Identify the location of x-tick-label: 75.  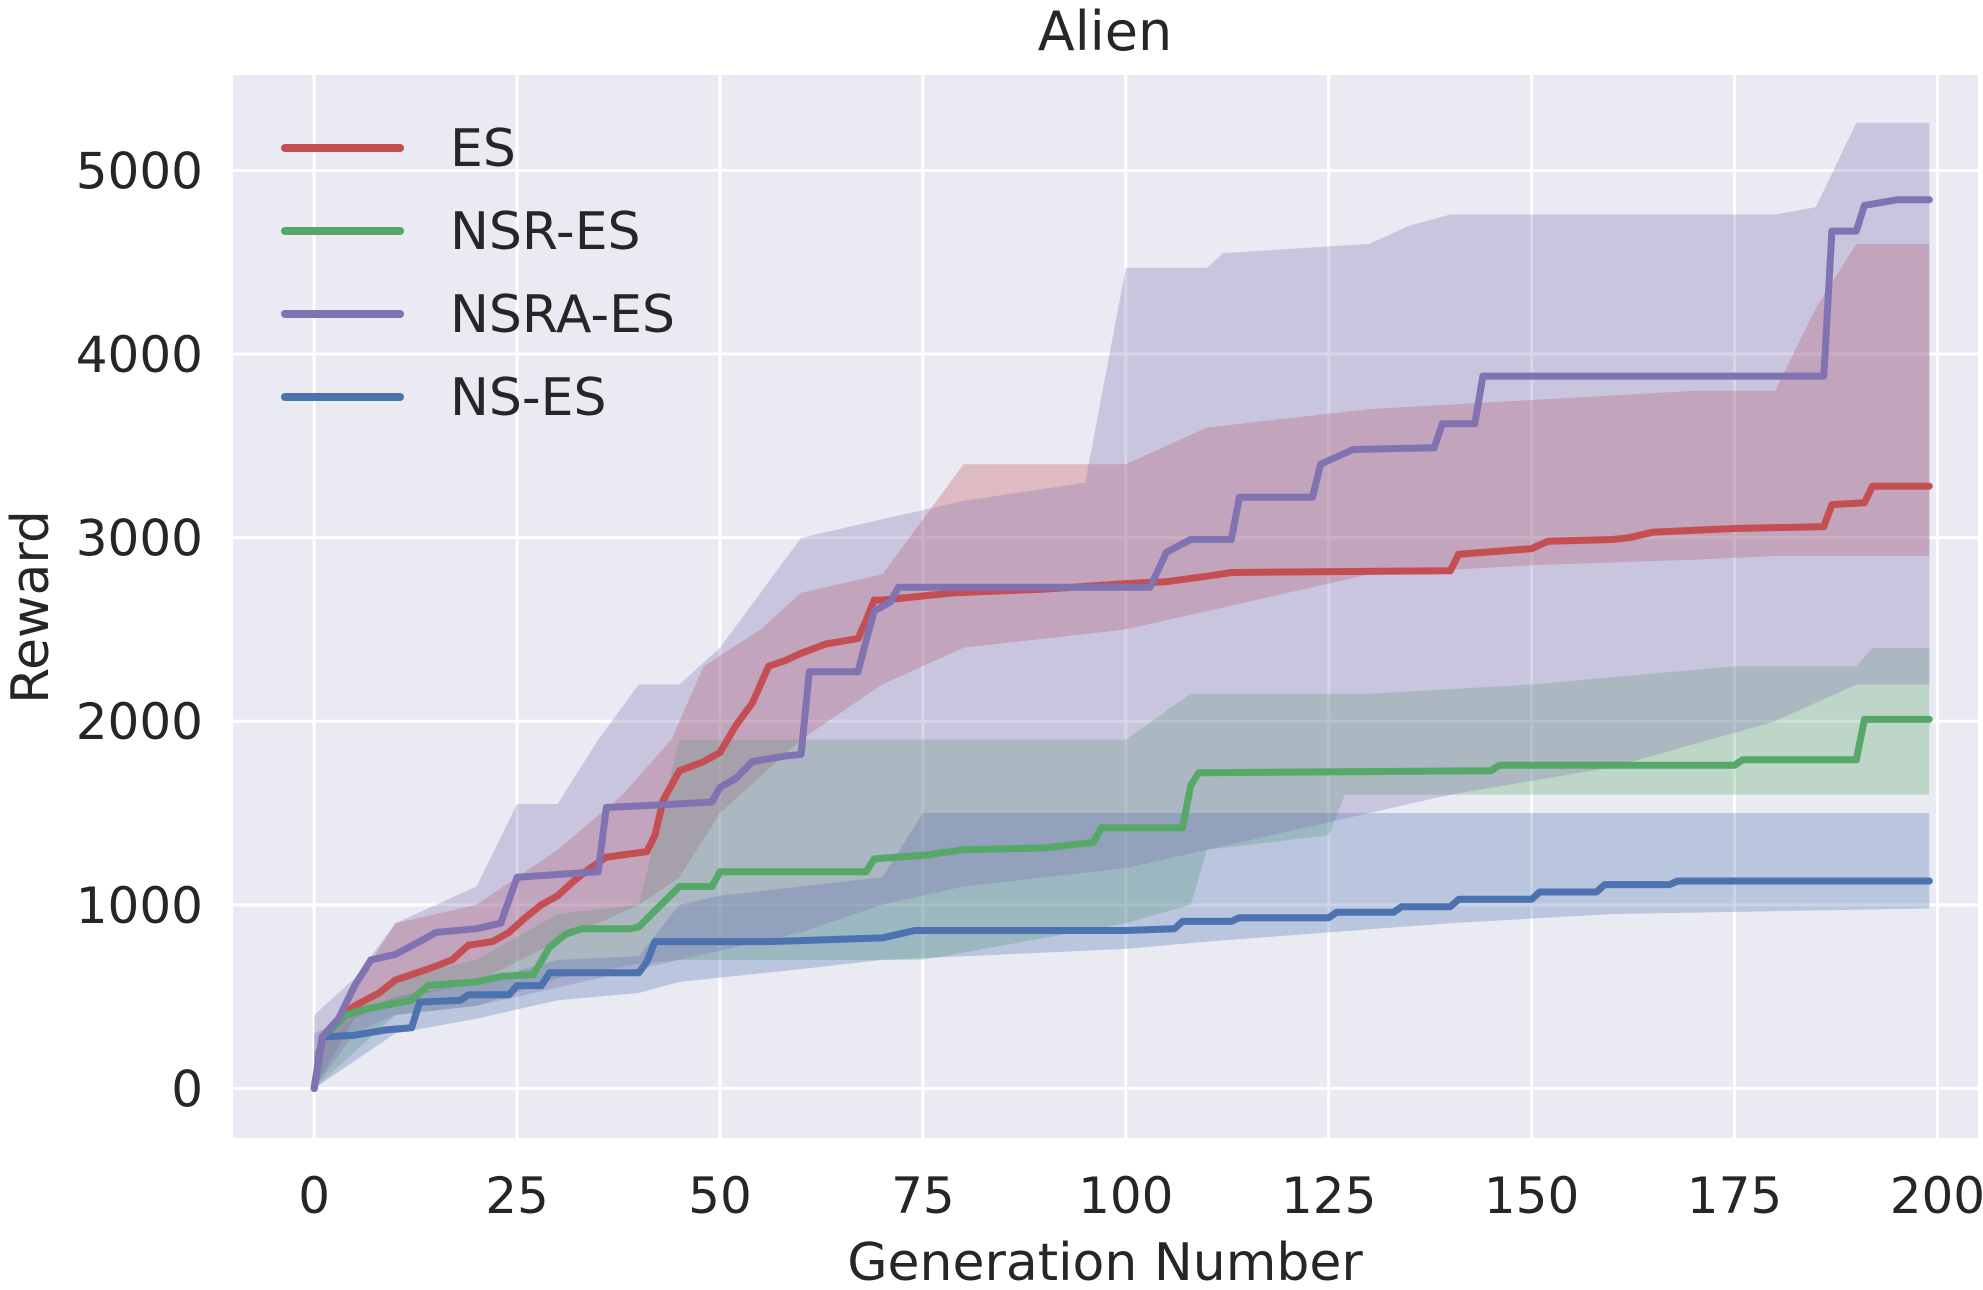
(923, 1196).